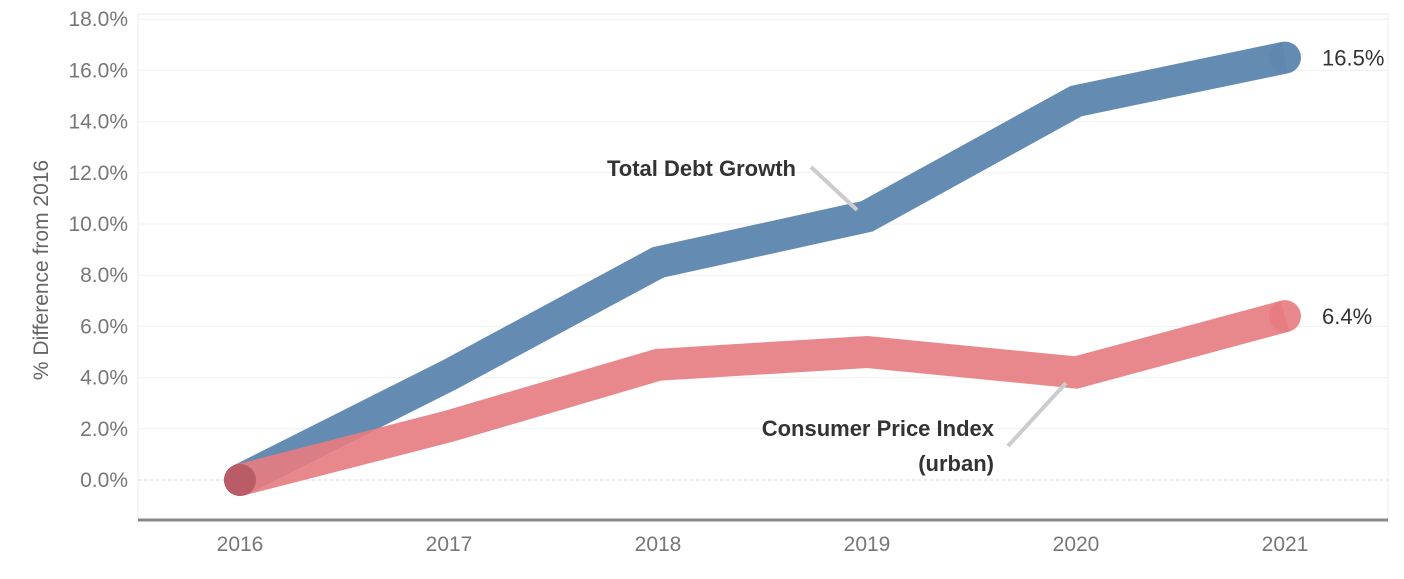 This screenshot has height=579, width=1404. I want to click on y-tick-label: 8.0%, so click(104, 275).